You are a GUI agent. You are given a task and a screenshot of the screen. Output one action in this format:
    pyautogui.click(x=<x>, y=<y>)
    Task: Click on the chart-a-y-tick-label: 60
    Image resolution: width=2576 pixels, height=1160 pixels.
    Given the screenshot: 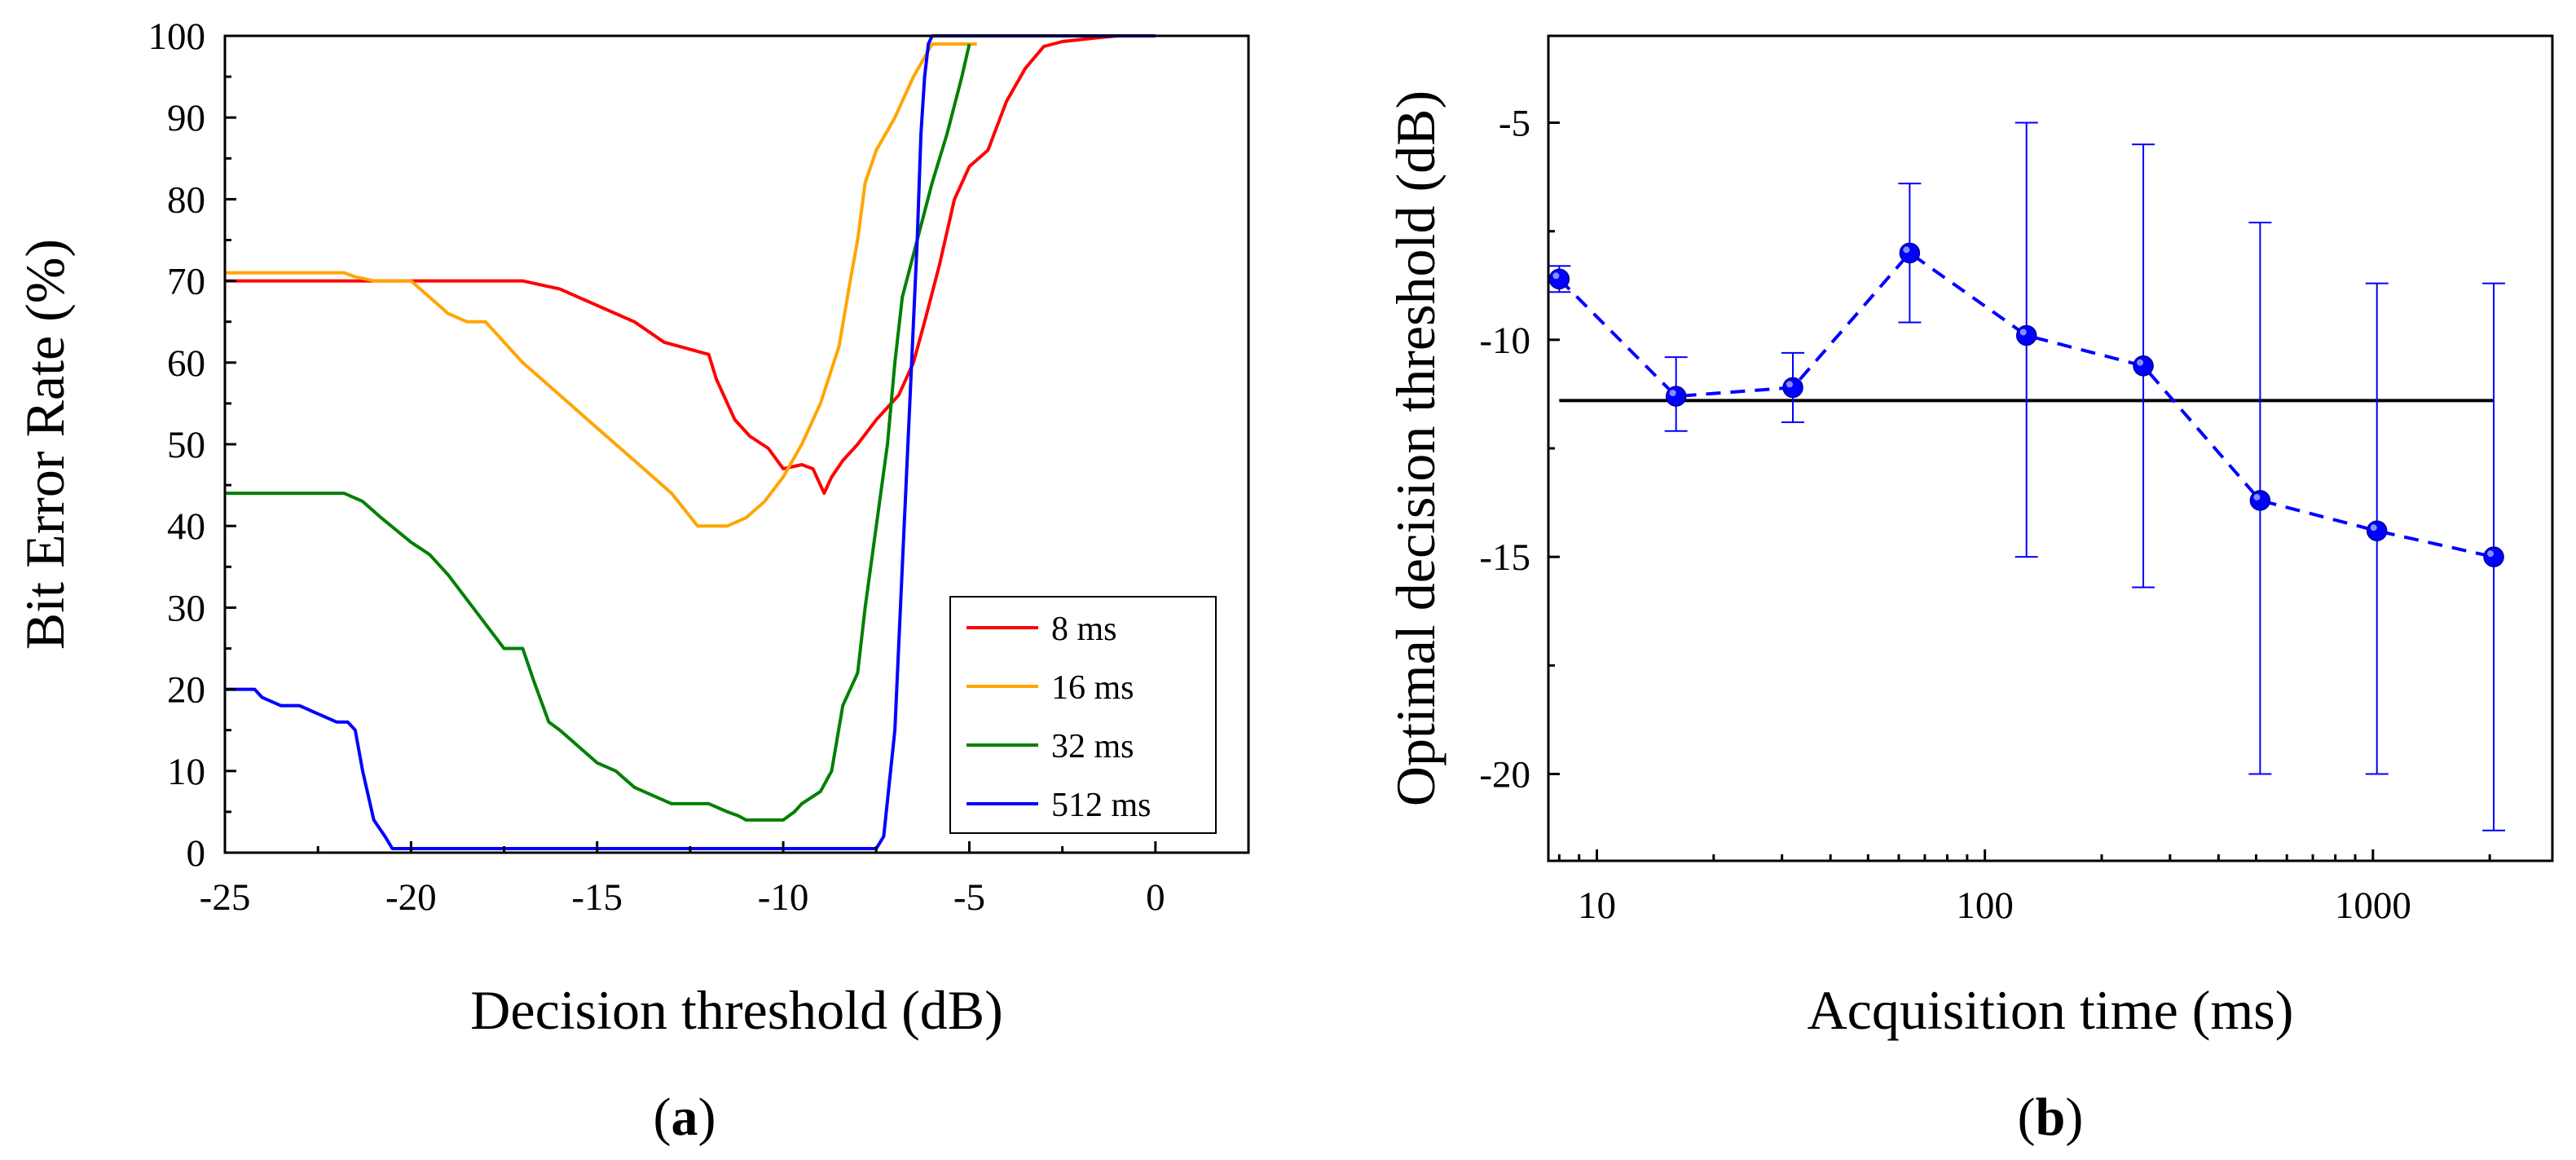 What is the action you would take?
    pyautogui.click(x=186, y=363)
    